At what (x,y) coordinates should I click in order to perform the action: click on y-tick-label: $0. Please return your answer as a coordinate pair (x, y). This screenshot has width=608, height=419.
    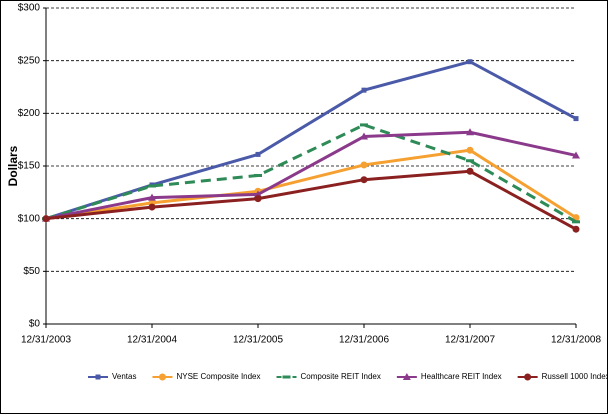
    Looking at the image, I should click on (35, 324).